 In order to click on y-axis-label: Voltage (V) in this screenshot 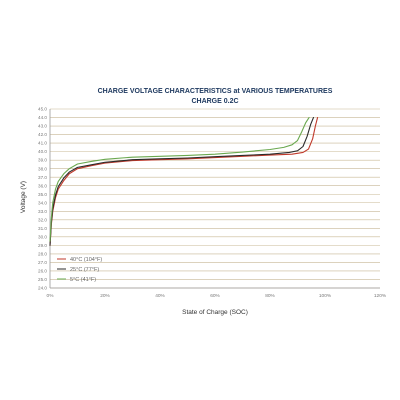, I will do `click(23, 197)`.